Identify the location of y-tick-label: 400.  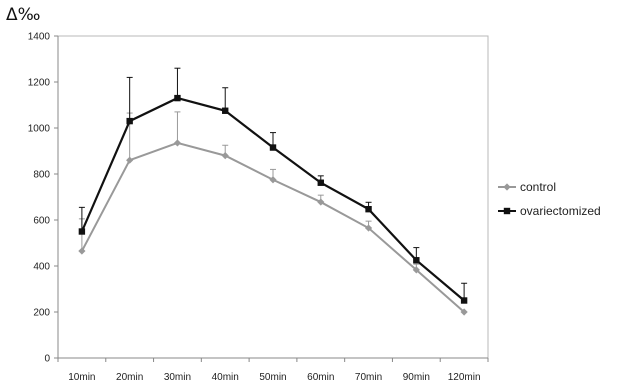
(41, 267).